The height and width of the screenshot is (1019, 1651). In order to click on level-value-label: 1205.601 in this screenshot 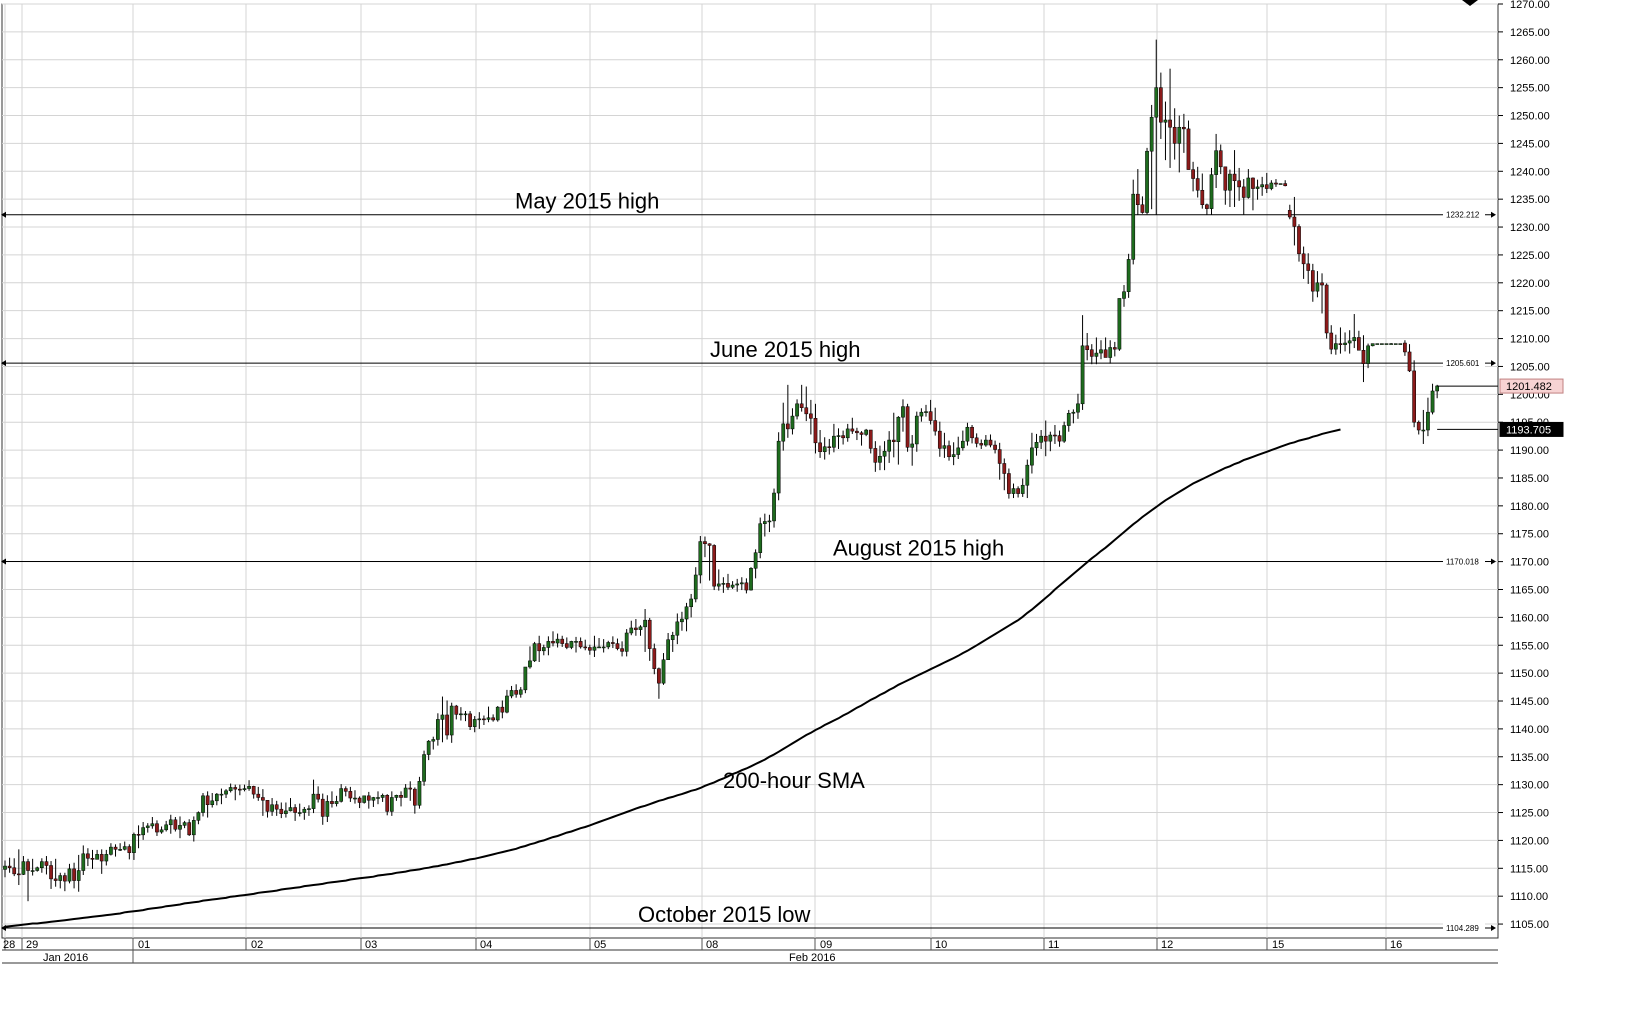, I will do `click(1463, 363)`.